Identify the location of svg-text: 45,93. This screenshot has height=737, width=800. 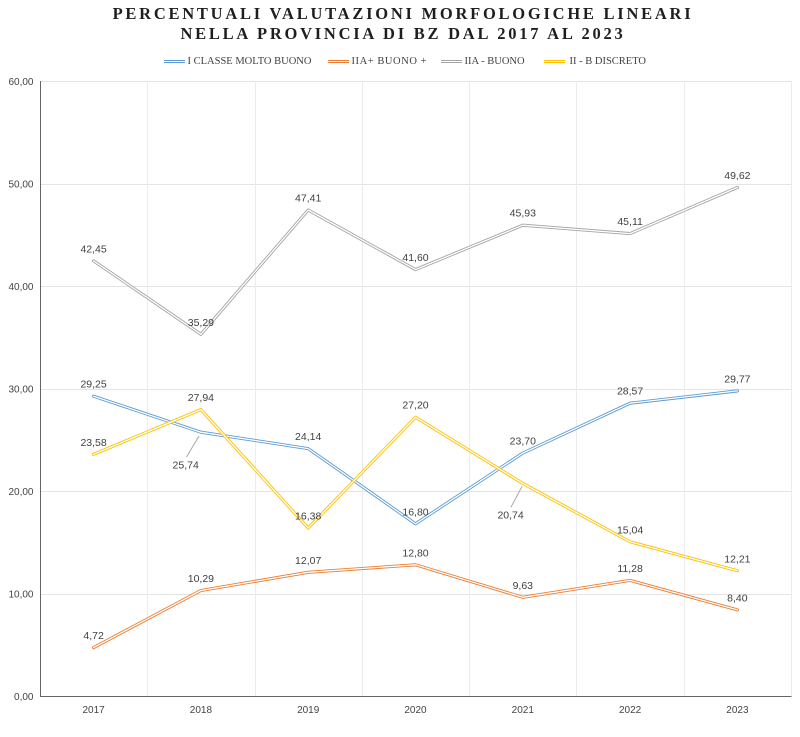
(523, 214).